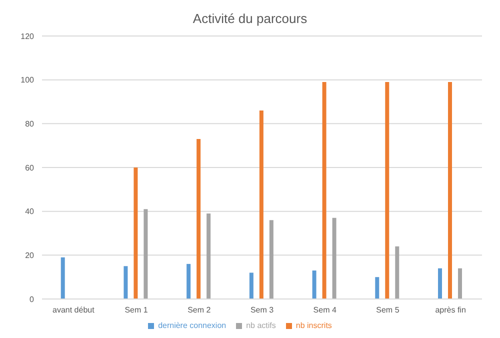 The width and height of the screenshot is (500, 338). I want to click on y-tick-label: 40, so click(30, 211).